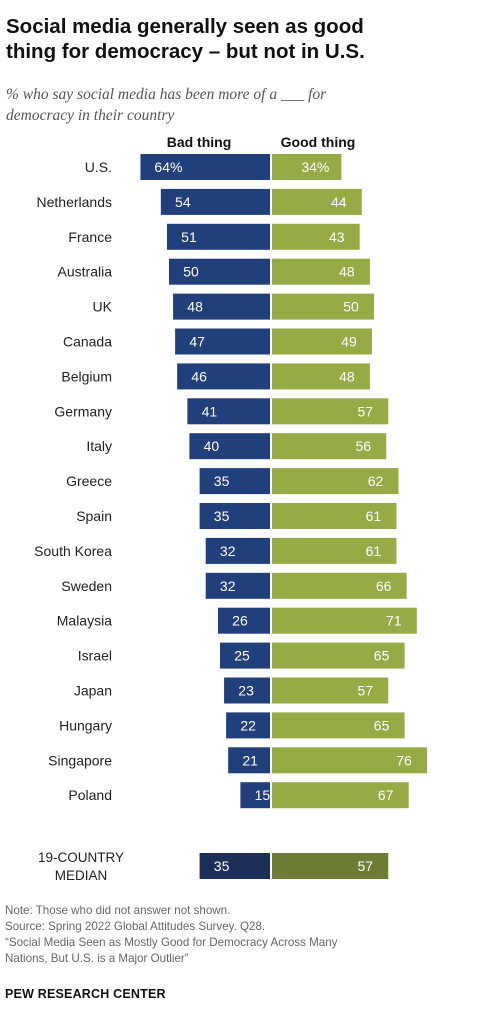 This screenshot has width=477, height=1024. What do you see at coordinates (210, 411) in the screenshot?
I see `value-bad-germany: 41` at bounding box center [210, 411].